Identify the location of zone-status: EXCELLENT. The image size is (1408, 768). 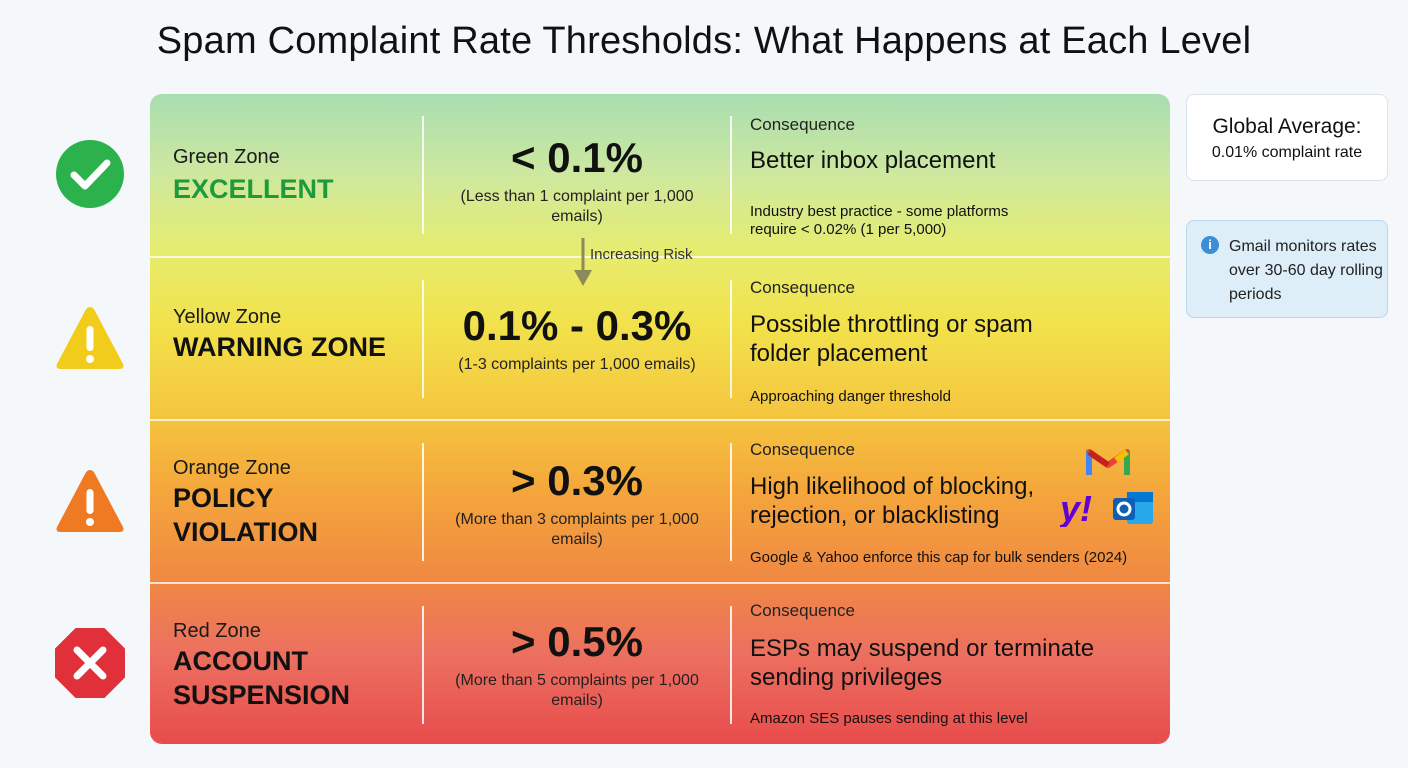
(253, 189).